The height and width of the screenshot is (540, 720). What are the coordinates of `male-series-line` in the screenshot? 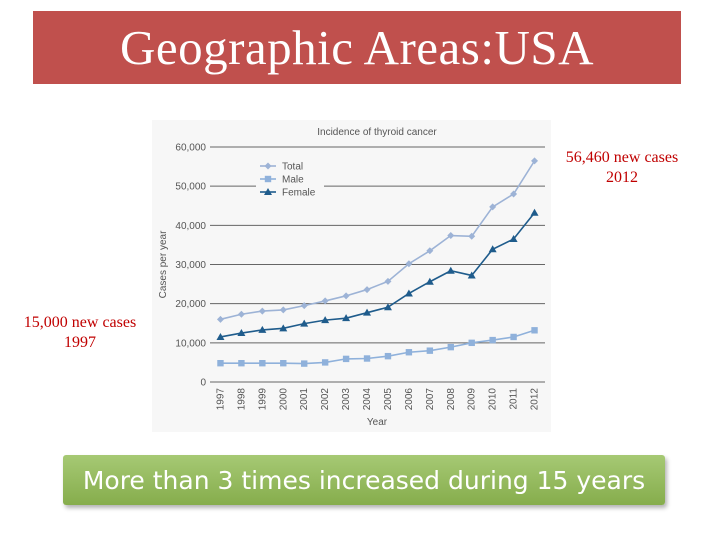 It's located at (377, 347).